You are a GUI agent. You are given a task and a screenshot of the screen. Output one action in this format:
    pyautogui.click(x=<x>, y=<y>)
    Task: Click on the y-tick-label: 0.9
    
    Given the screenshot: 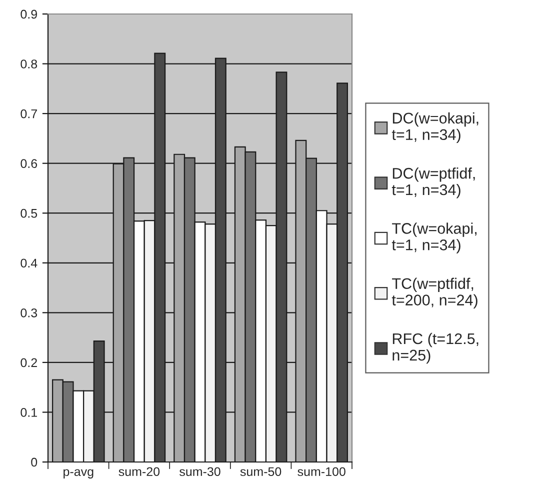 What is the action you would take?
    pyautogui.click(x=28, y=14)
    